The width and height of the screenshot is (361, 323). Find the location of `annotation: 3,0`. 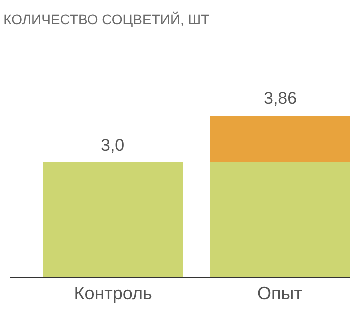

annotation: 3,0 is located at coordinates (113, 145).